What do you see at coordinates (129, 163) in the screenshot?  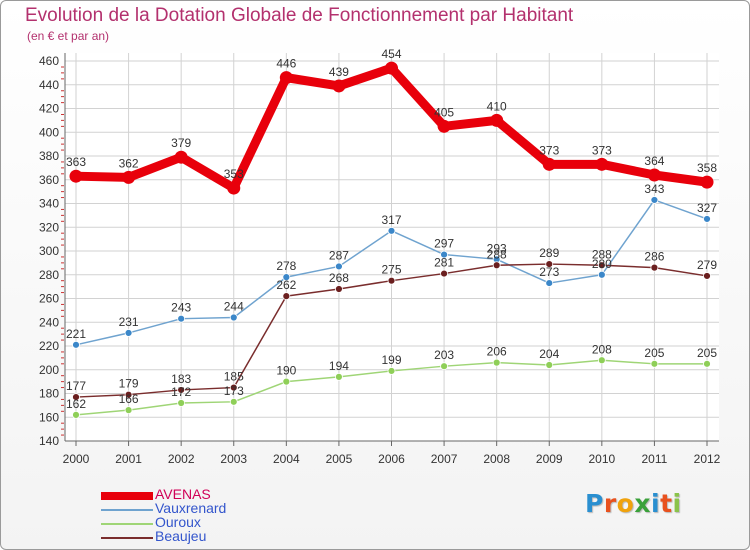 I see `data-label: 362` at bounding box center [129, 163].